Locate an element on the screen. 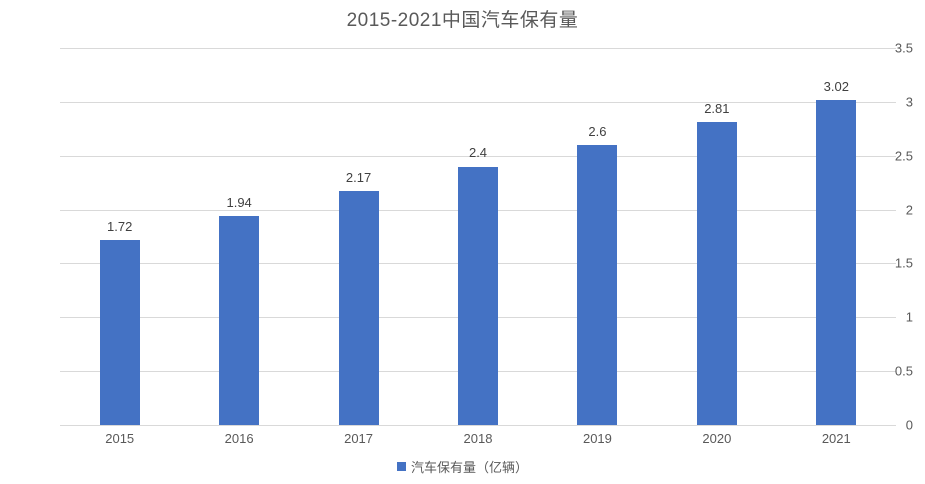 The width and height of the screenshot is (925, 484). y-axis-tick-label: 2 is located at coordinates (909, 210).